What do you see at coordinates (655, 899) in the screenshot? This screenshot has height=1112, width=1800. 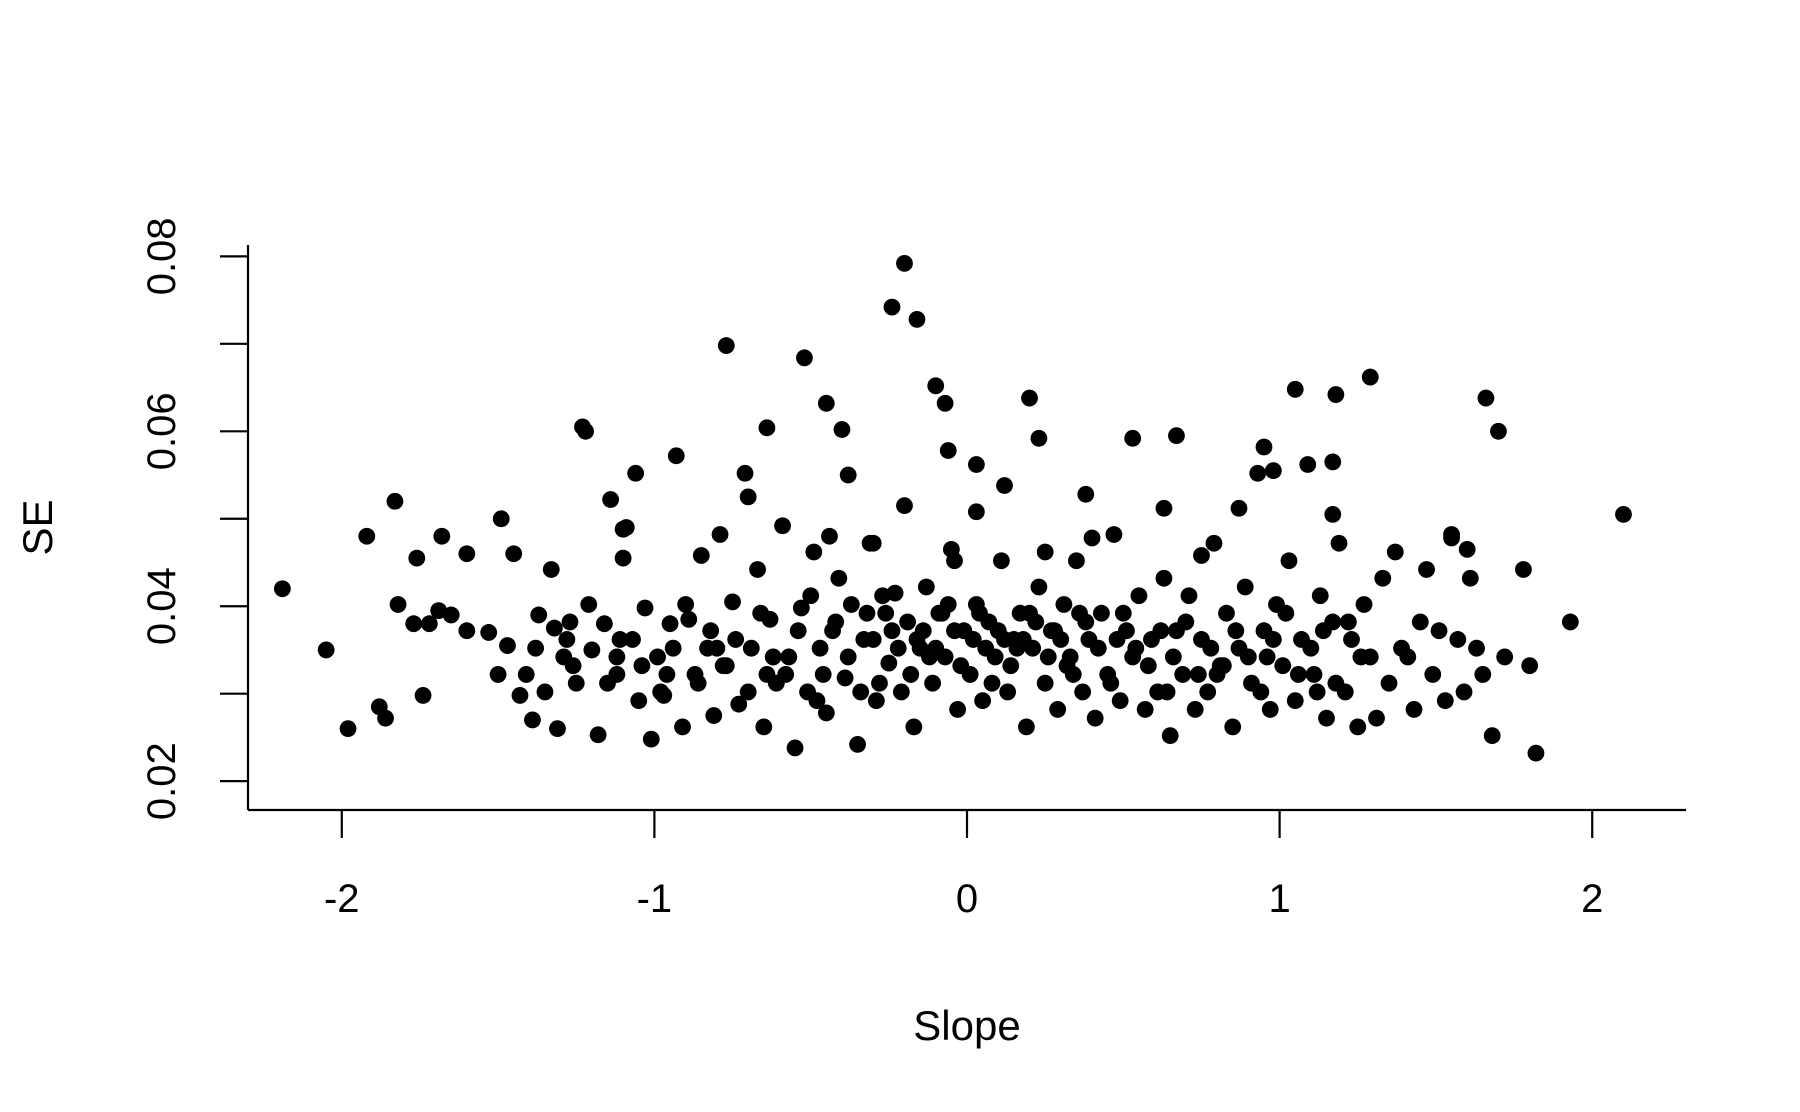 I see `x-tick-label: -1` at bounding box center [655, 899].